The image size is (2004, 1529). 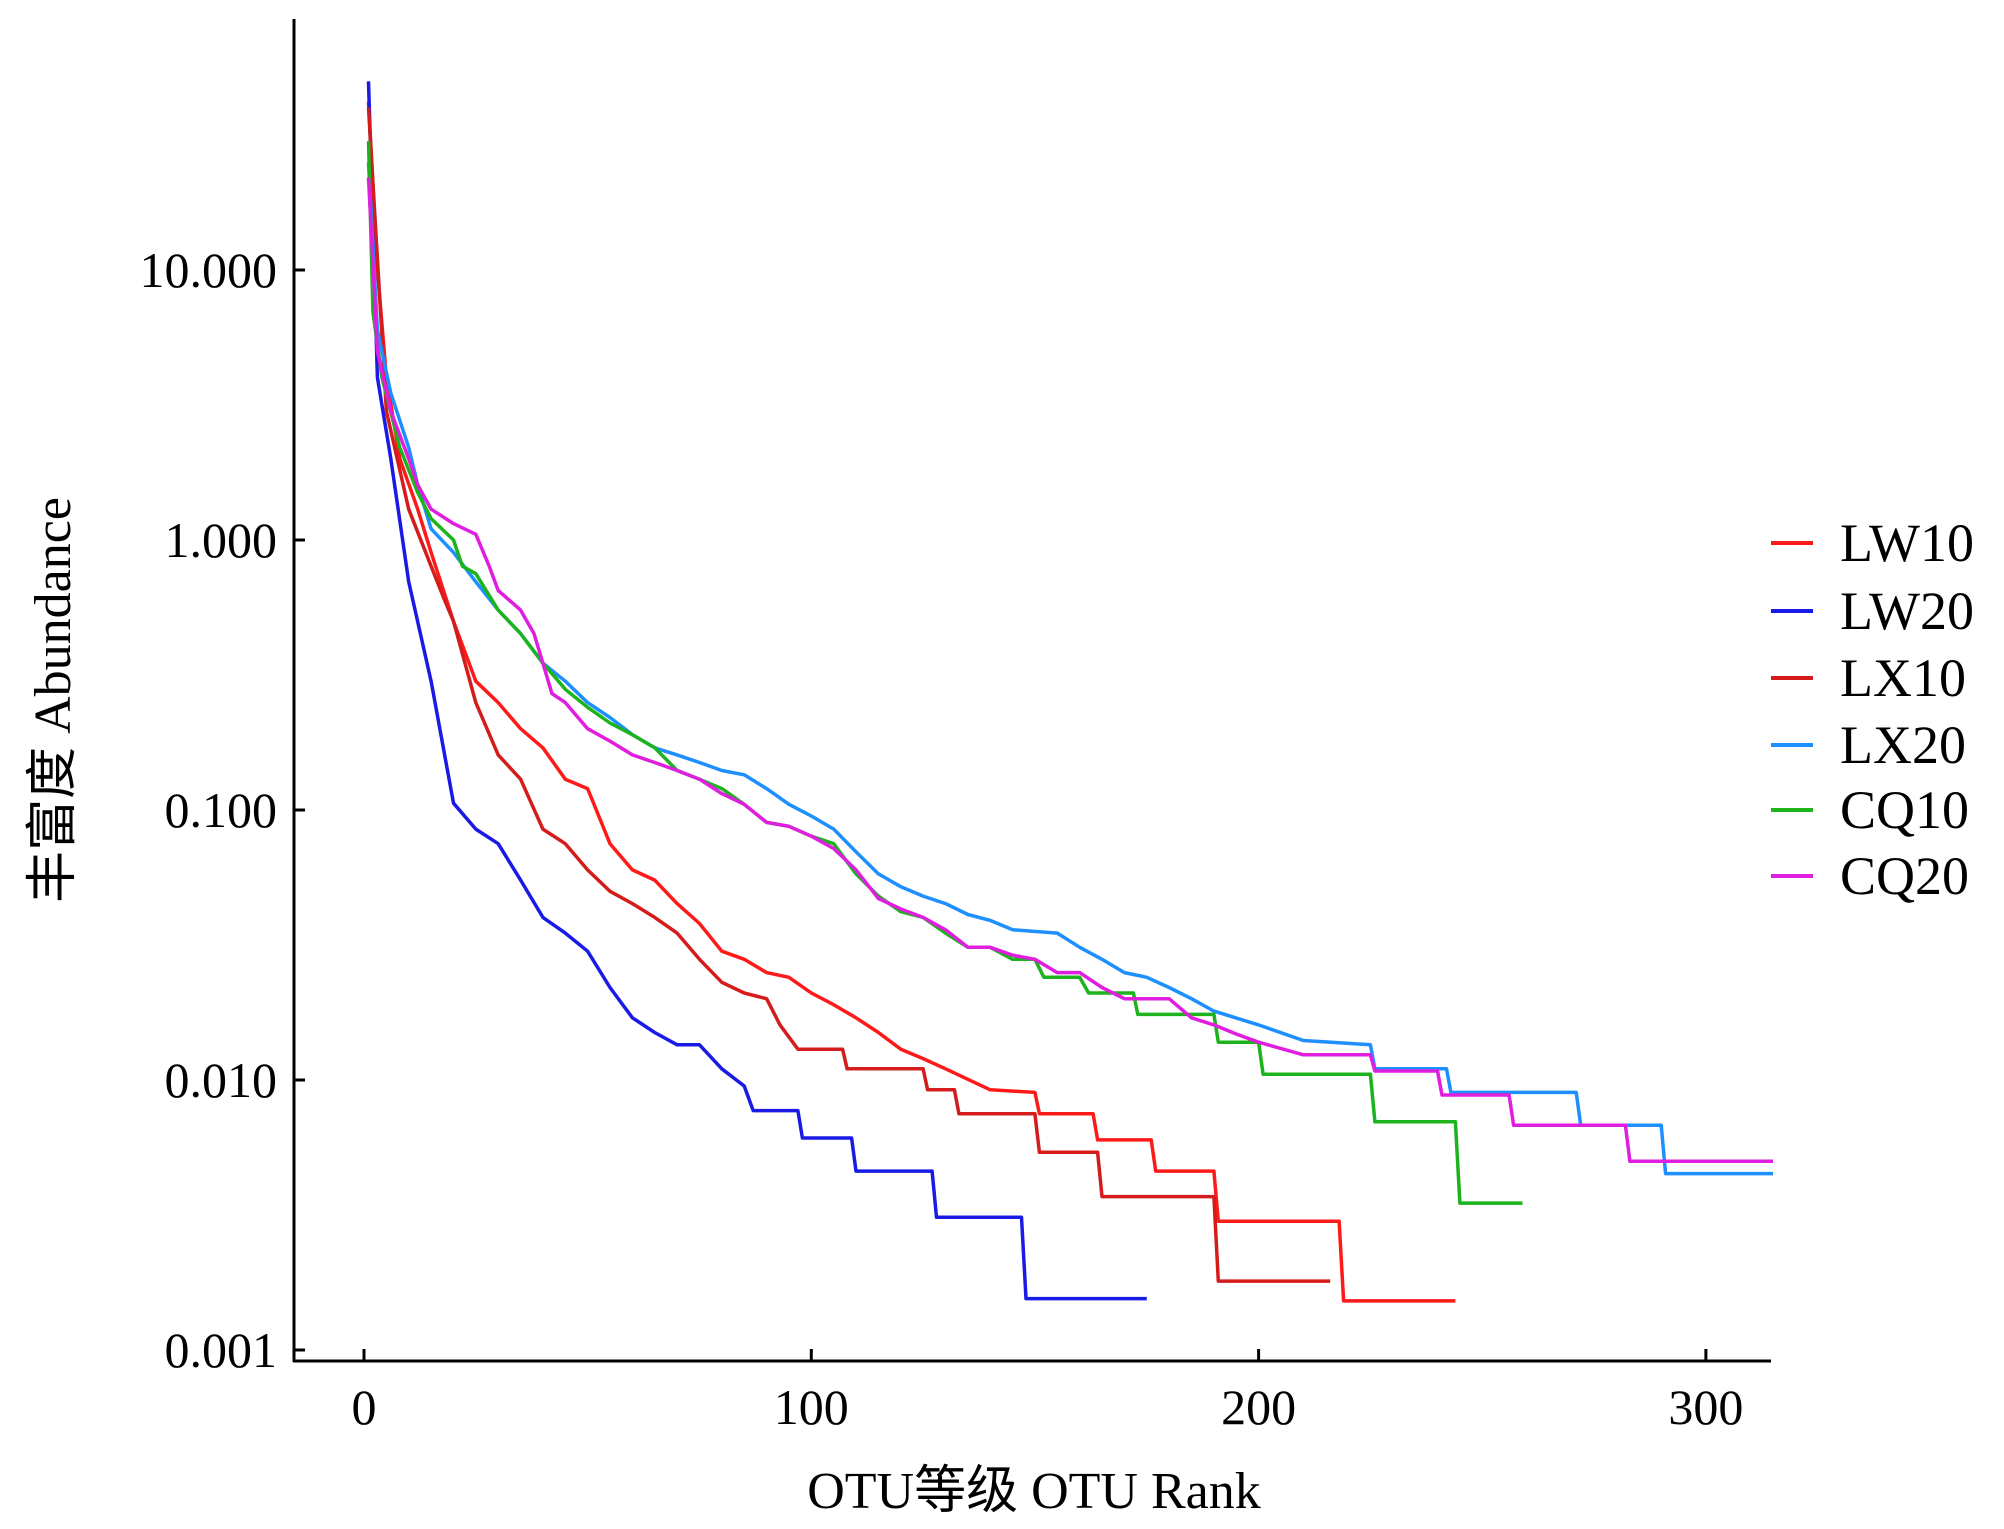 I want to click on x-ticks: 0 100 200 300, so click(x=1047, y=1392).